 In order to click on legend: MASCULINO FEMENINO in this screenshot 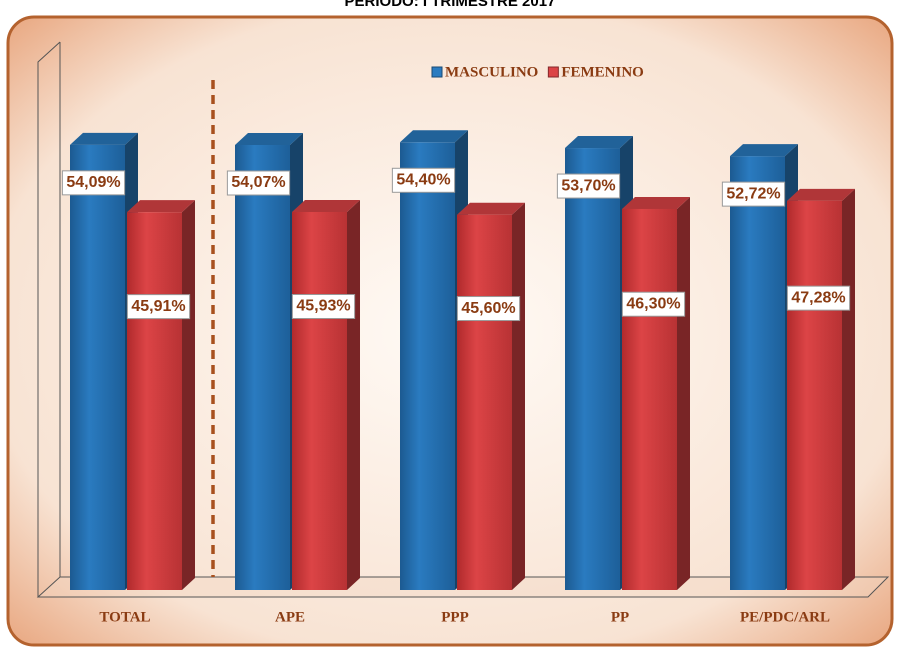, I will do `click(537, 72)`.